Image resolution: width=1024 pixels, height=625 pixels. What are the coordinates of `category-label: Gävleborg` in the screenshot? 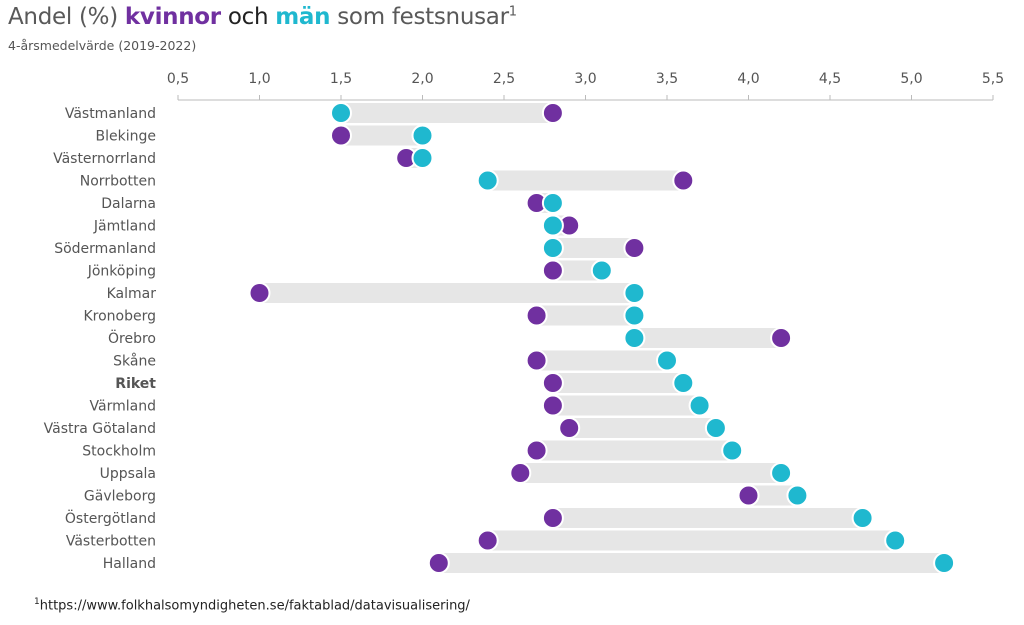 It's located at (120, 497).